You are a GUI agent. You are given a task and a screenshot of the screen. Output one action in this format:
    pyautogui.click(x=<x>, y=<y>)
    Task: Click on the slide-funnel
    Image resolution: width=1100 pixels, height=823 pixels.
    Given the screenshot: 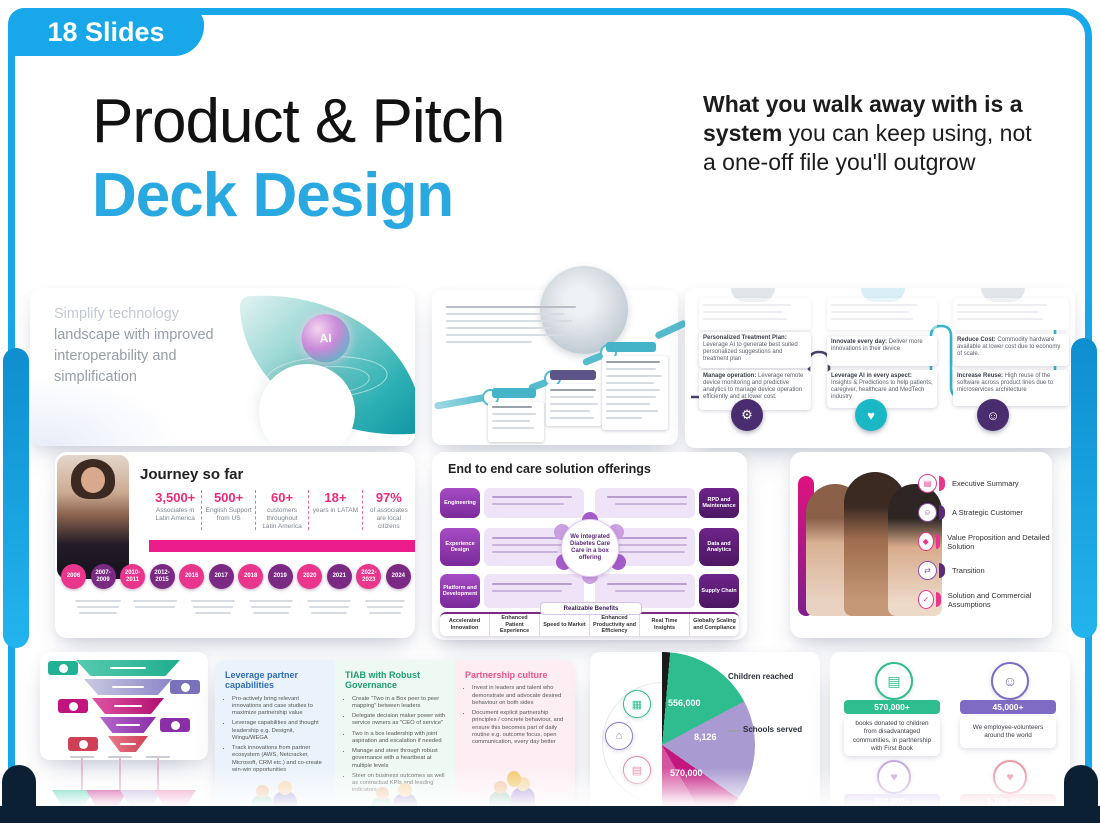 What is the action you would take?
    pyautogui.click(x=124, y=706)
    